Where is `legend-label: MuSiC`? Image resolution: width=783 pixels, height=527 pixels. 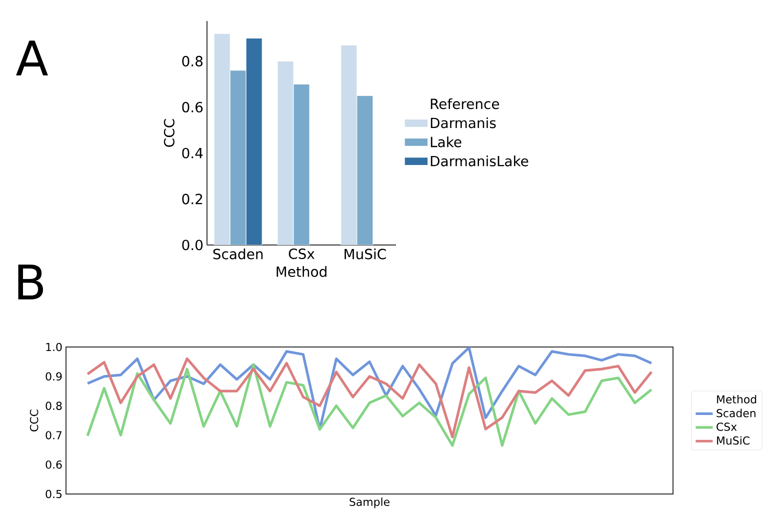 legend-label: MuSiC is located at coordinates (733, 440).